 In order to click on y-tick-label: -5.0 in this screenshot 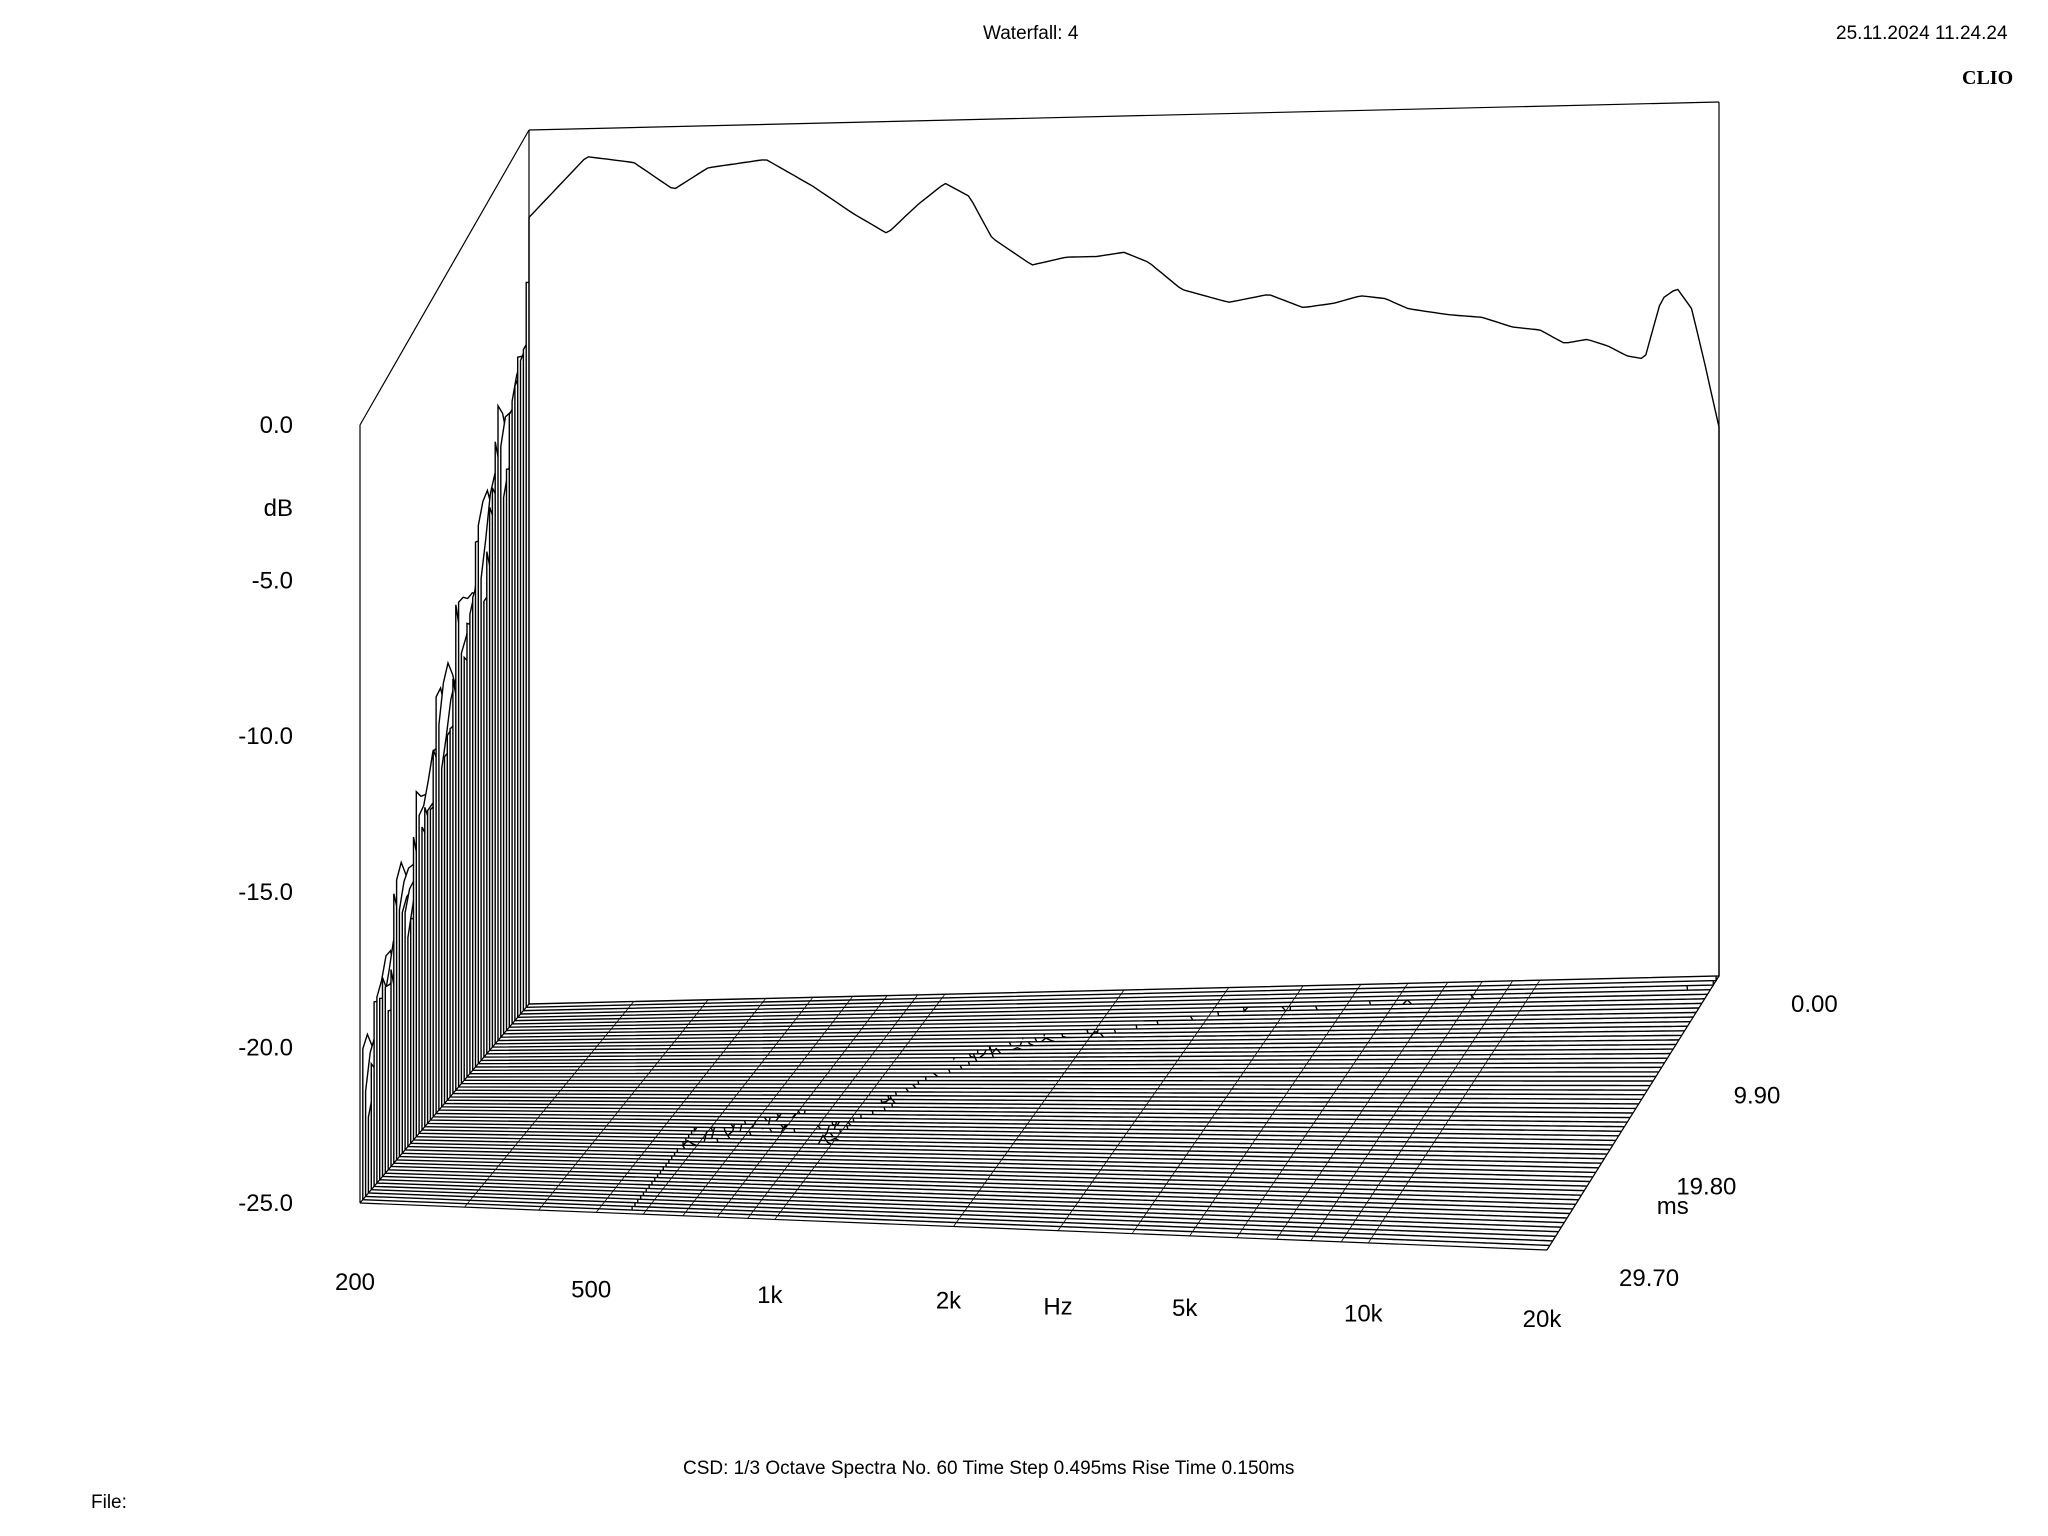, I will do `click(272, 581)`.